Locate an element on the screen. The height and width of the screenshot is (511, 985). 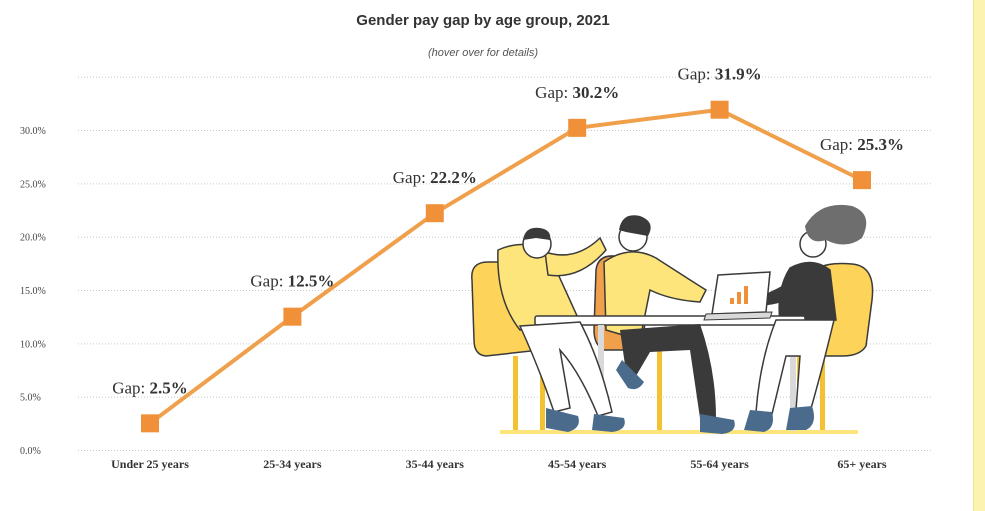
y-tick-label: 5.0% is located at coordinates (30, 398).